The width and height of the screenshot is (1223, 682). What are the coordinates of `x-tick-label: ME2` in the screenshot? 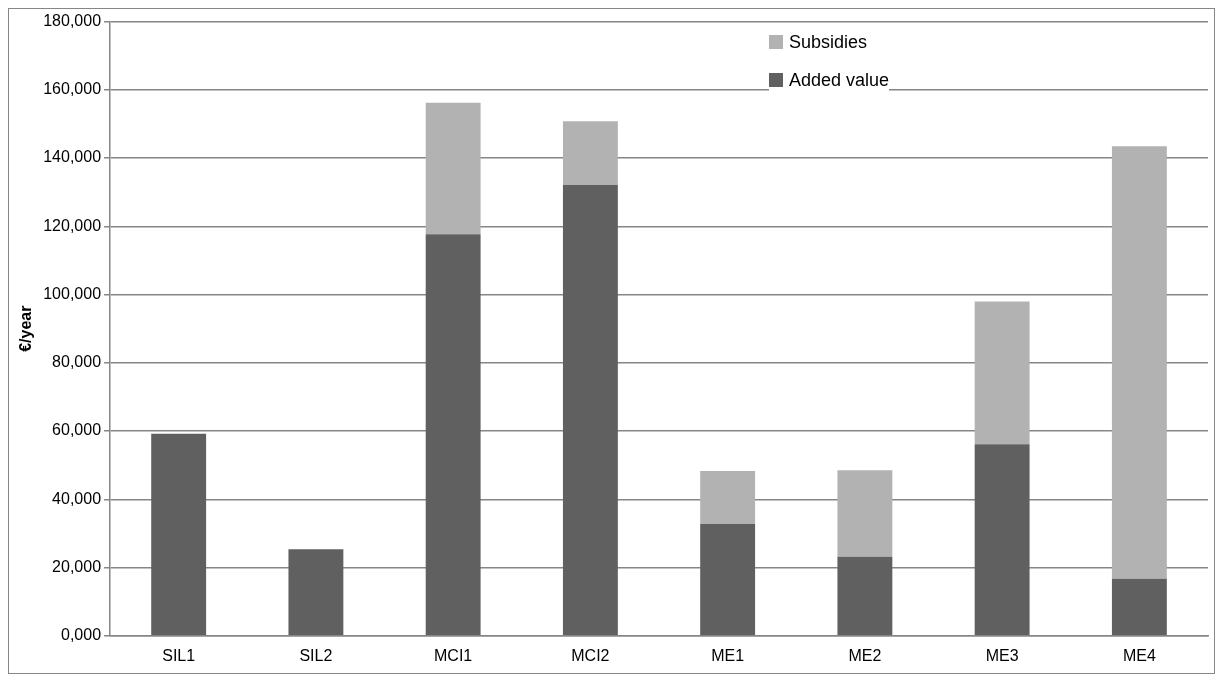 It's located at (865, 655).